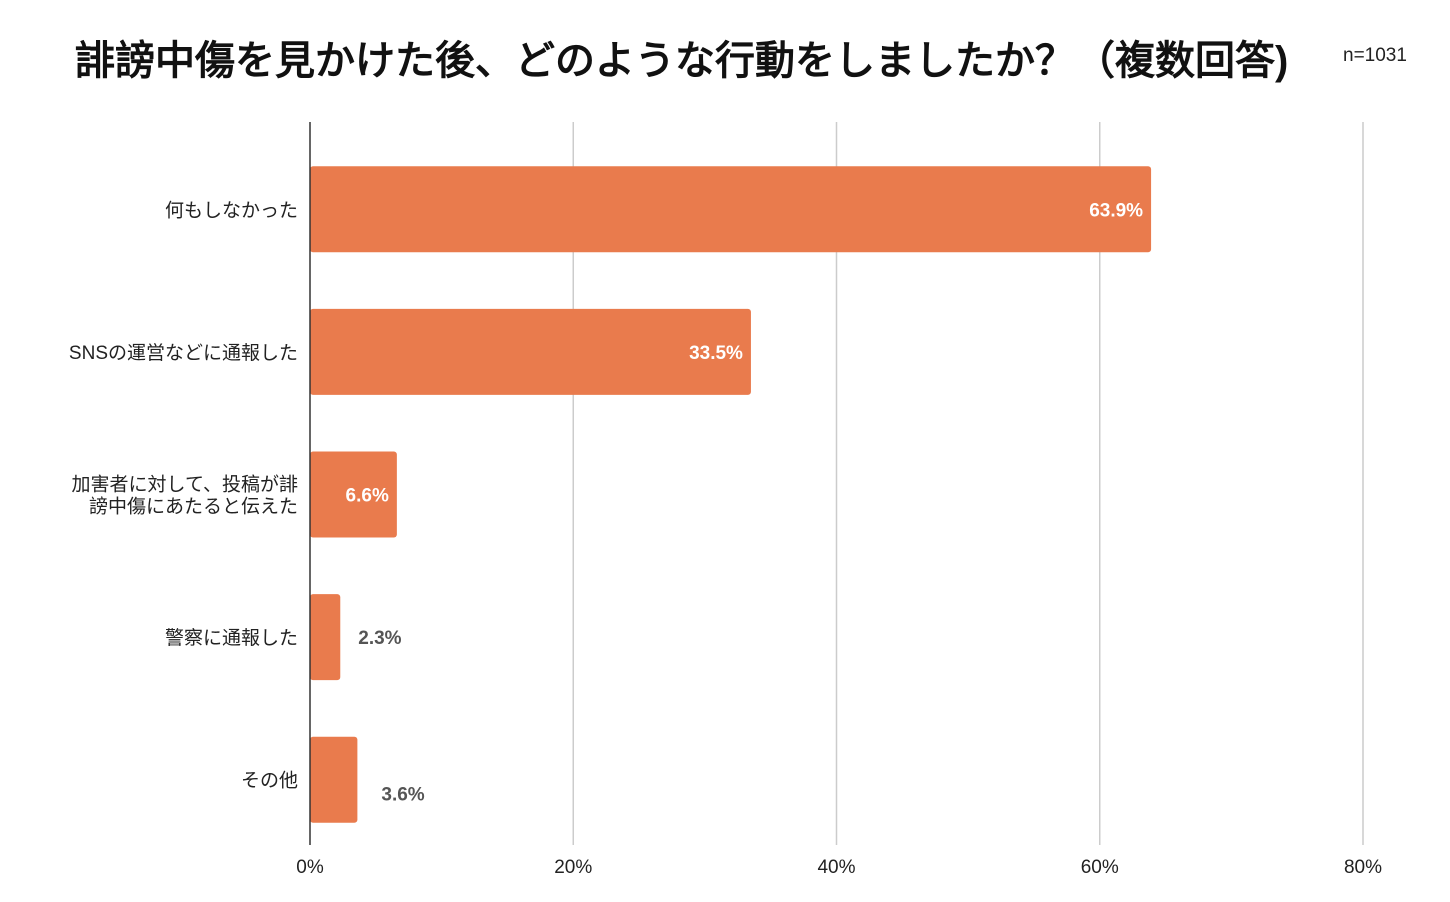  Describe the element at coordinates (310, 867) in the screenshot. I see `x-tick-label: 0%` at that location.